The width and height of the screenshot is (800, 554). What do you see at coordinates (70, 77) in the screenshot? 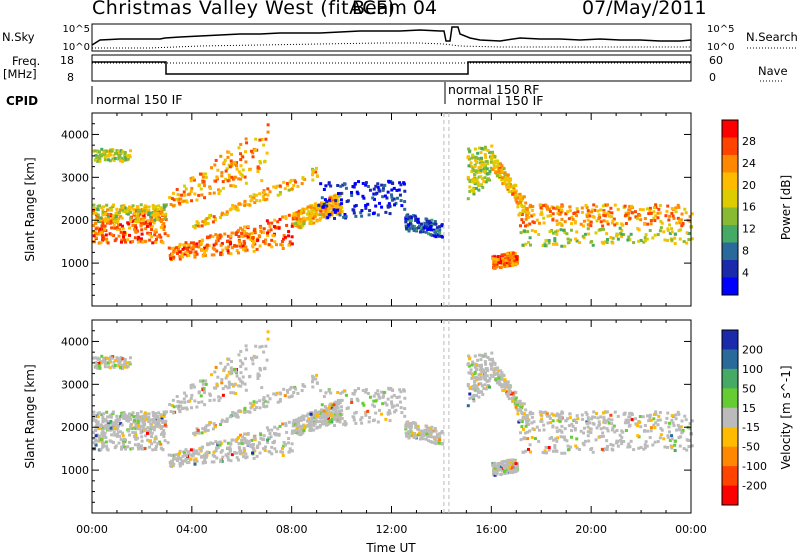
I see `freq-tick-low: 8` at bounding box center [70, 77].